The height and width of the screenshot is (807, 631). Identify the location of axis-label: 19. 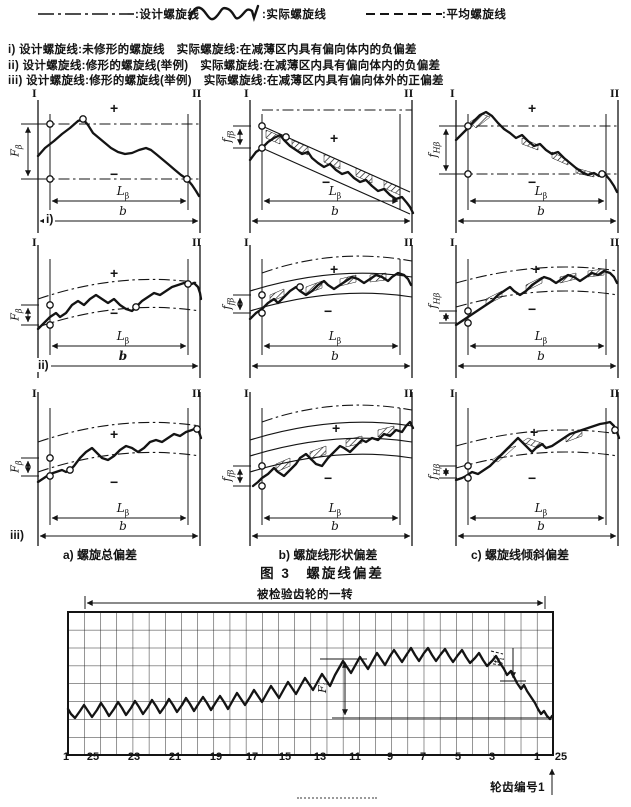
(216, 757).